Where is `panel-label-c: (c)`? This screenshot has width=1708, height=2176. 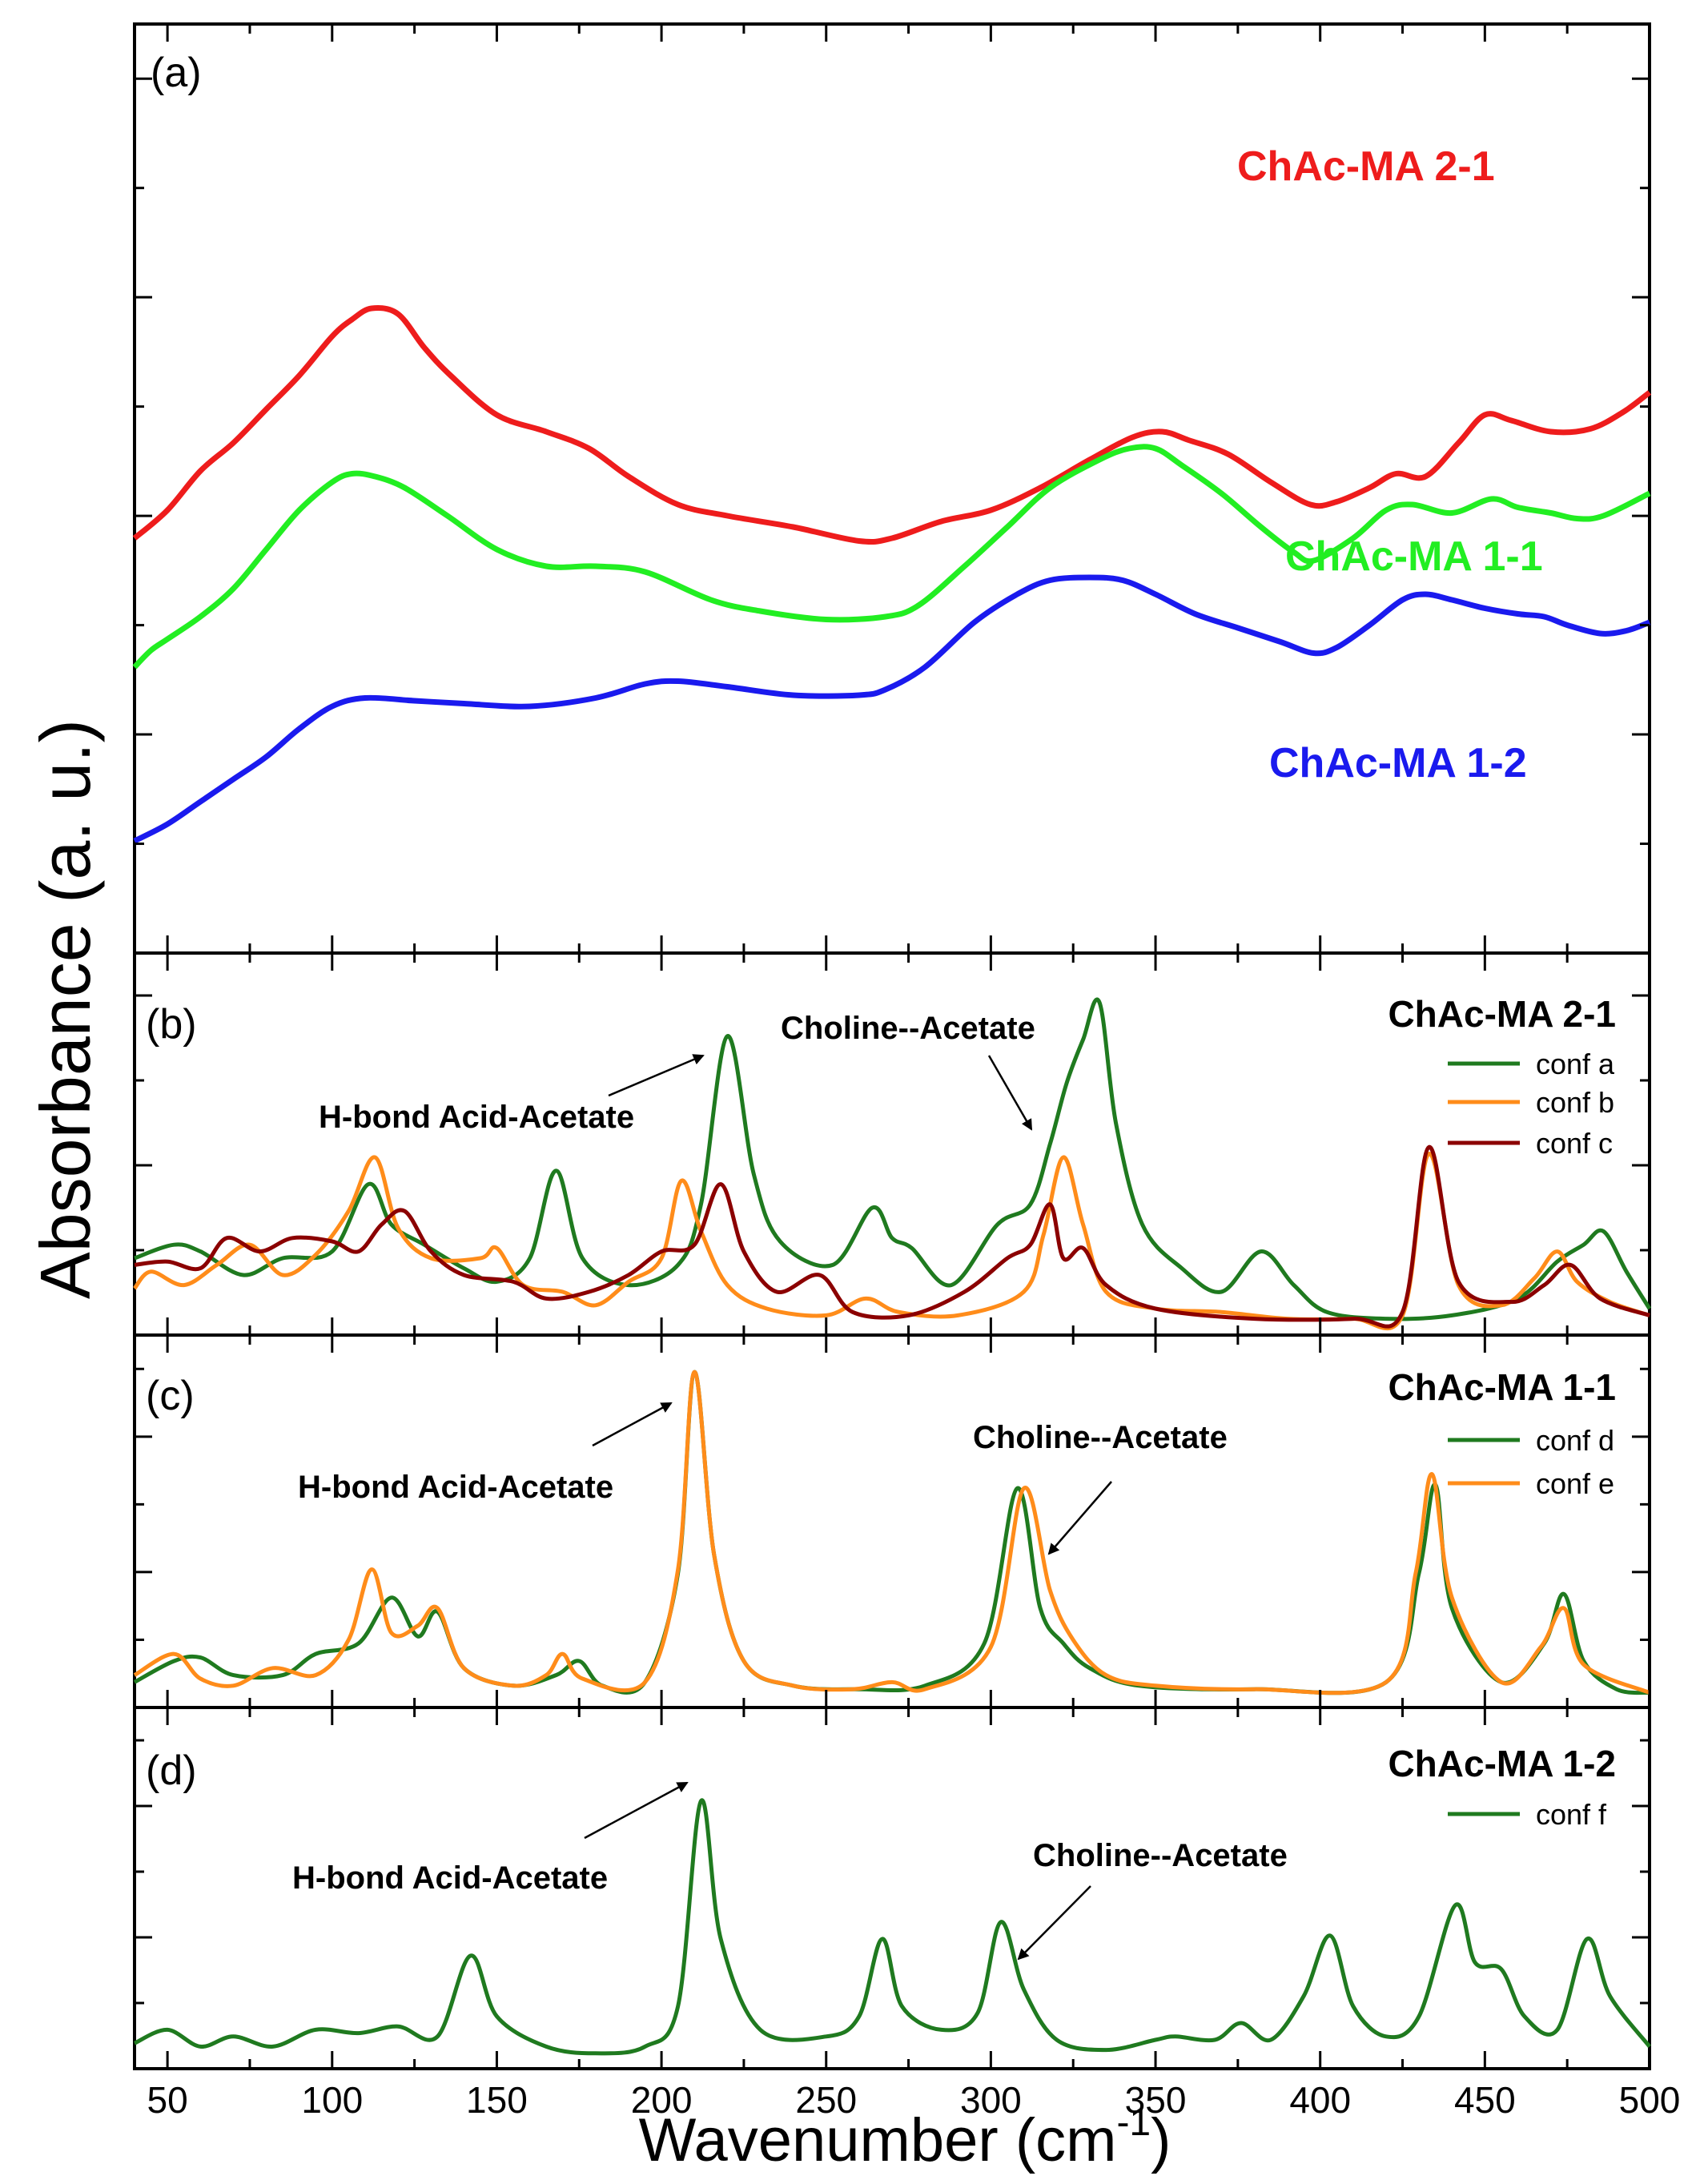
panel-label-c: (c) is located at coordinates (171, 1396).